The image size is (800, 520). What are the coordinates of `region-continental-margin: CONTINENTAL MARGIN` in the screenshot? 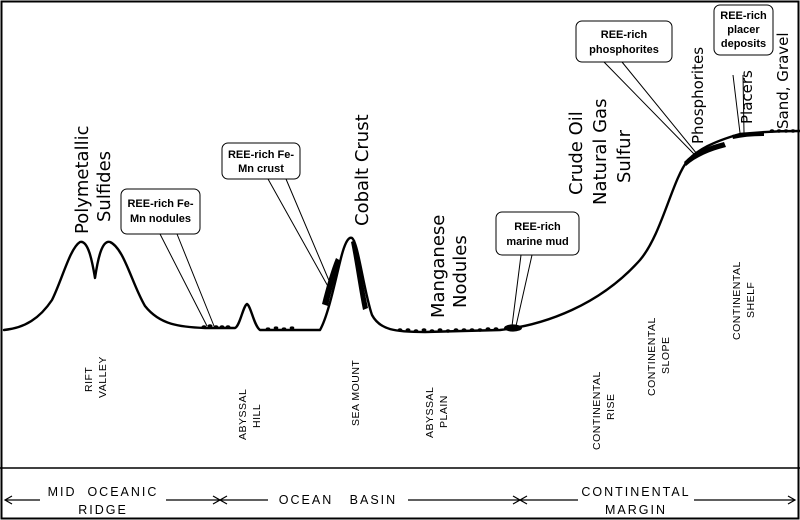 It's located at (636, 500).